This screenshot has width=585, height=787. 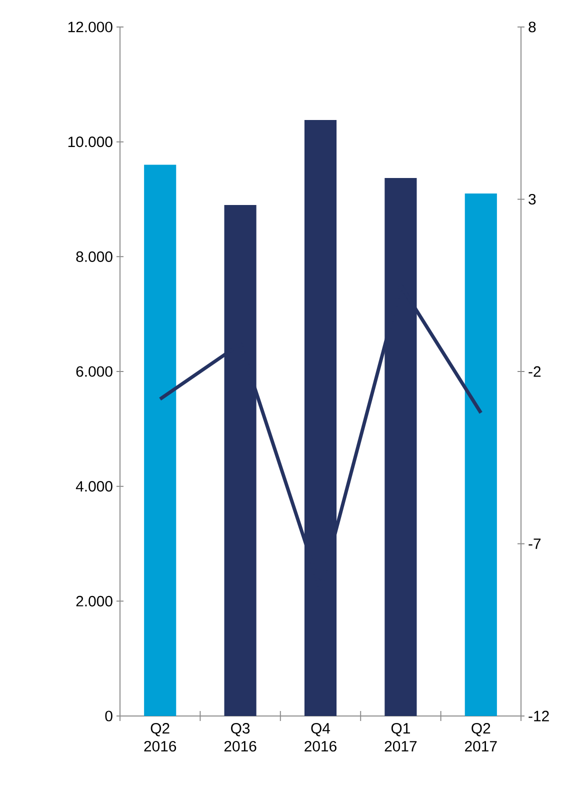 I want to click on y-tick-label: 8.000, so click(x=94, y=256).